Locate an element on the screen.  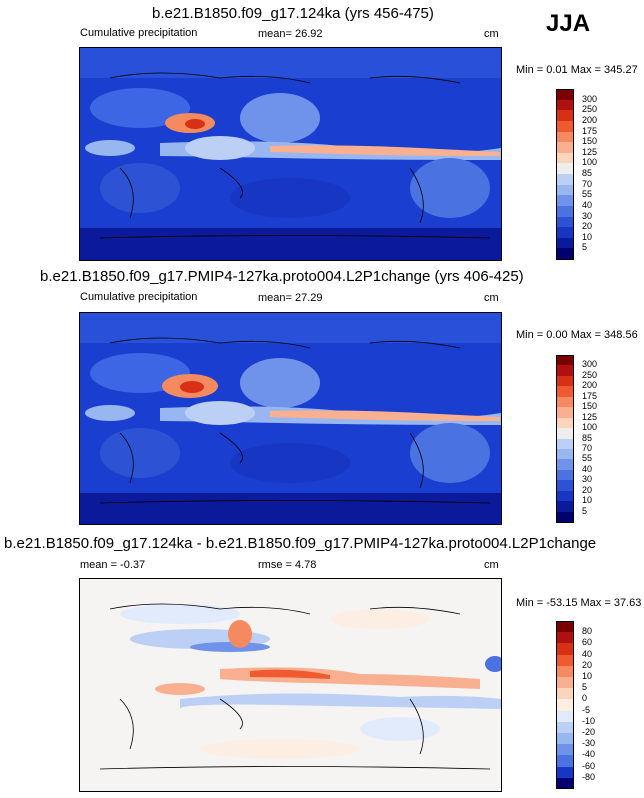
colorbar-tick-label: -80 is located at coordinates (589, 776).